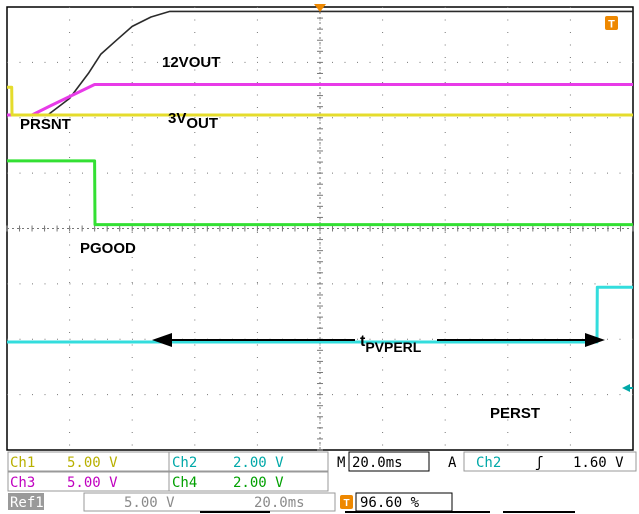 The image size is (639, 514). I want to click on ref1-label: Ref1, so click(27, 503).